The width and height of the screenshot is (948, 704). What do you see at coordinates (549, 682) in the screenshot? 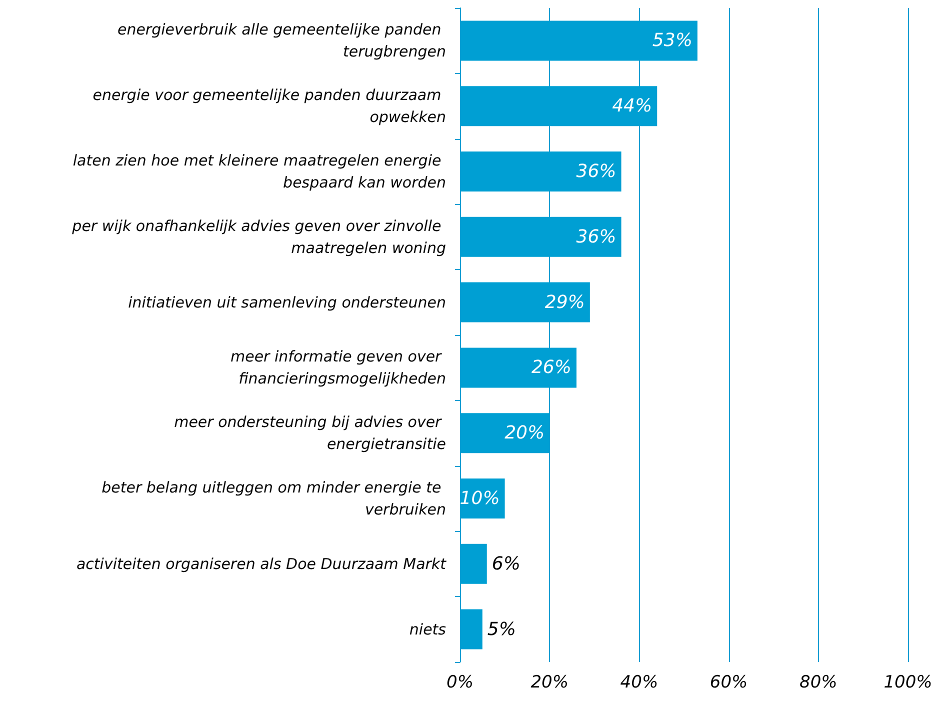
I see `x-tick-label: 20%` at bounding box center [549, 682].